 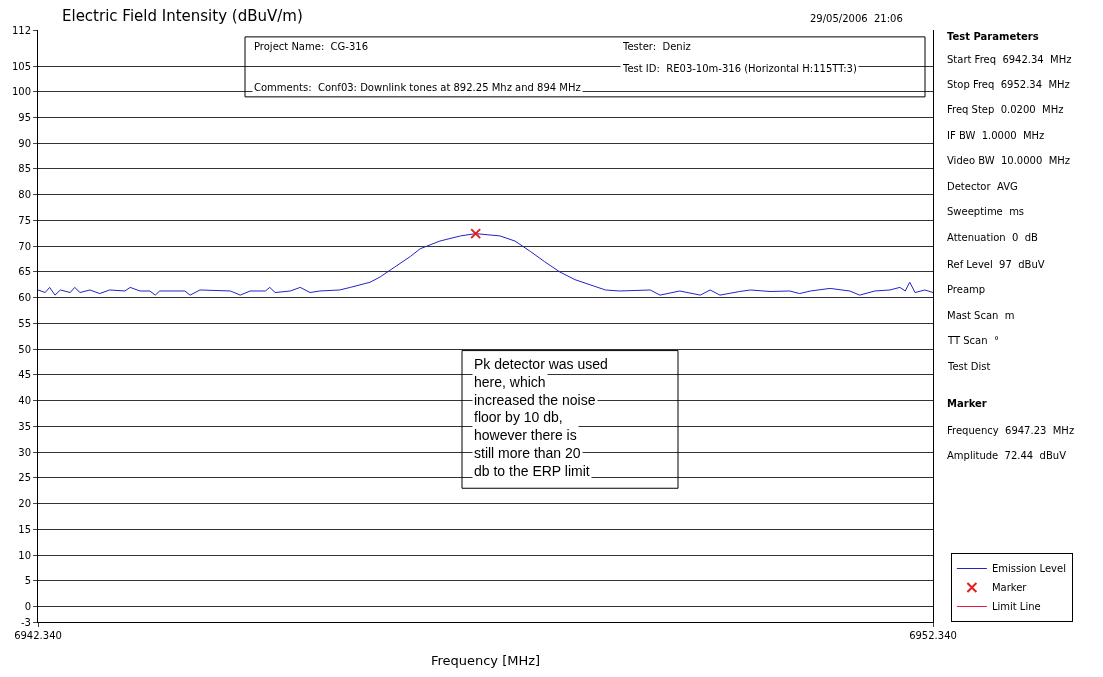 What do you see at coordinates (993, 36) in the screenshot?
I see `text: Test Parameters` at bounding box center [993, 36].